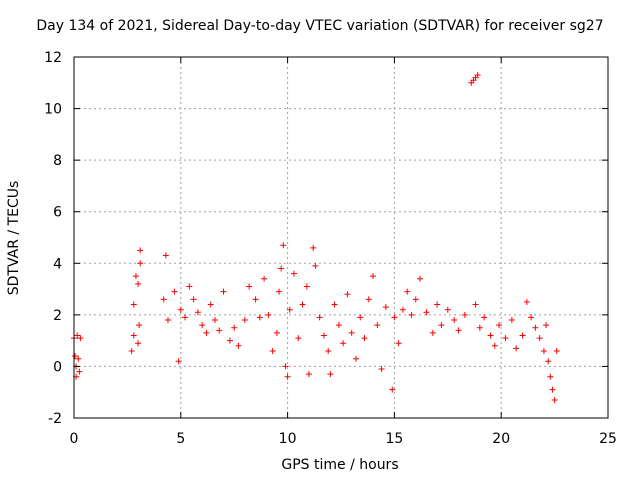 This screenshot has height=480, width=640. What do you see at coordinates (57, 367) in the screenshot?
I see `y-tick-label: 0` at bounding box center [57, 367].